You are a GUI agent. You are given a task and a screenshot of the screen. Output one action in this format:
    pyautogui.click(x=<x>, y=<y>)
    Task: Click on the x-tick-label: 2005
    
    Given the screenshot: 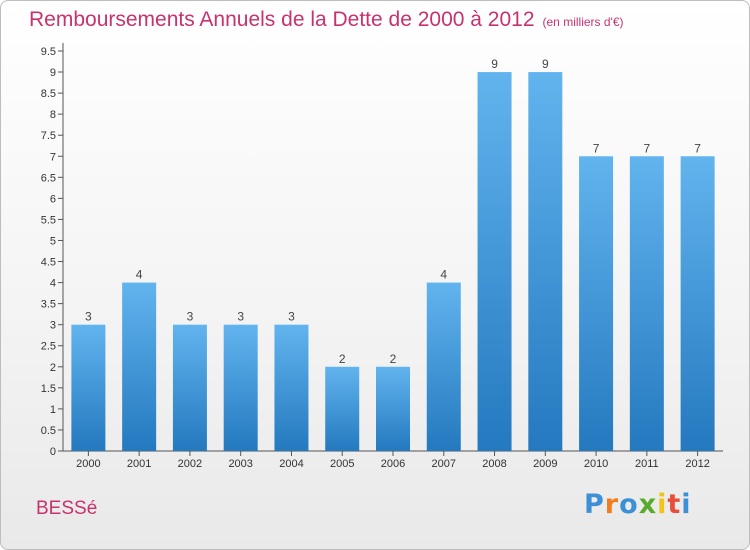 What is the action you would take?
    pyautogui.click(x=342, y=464)
    